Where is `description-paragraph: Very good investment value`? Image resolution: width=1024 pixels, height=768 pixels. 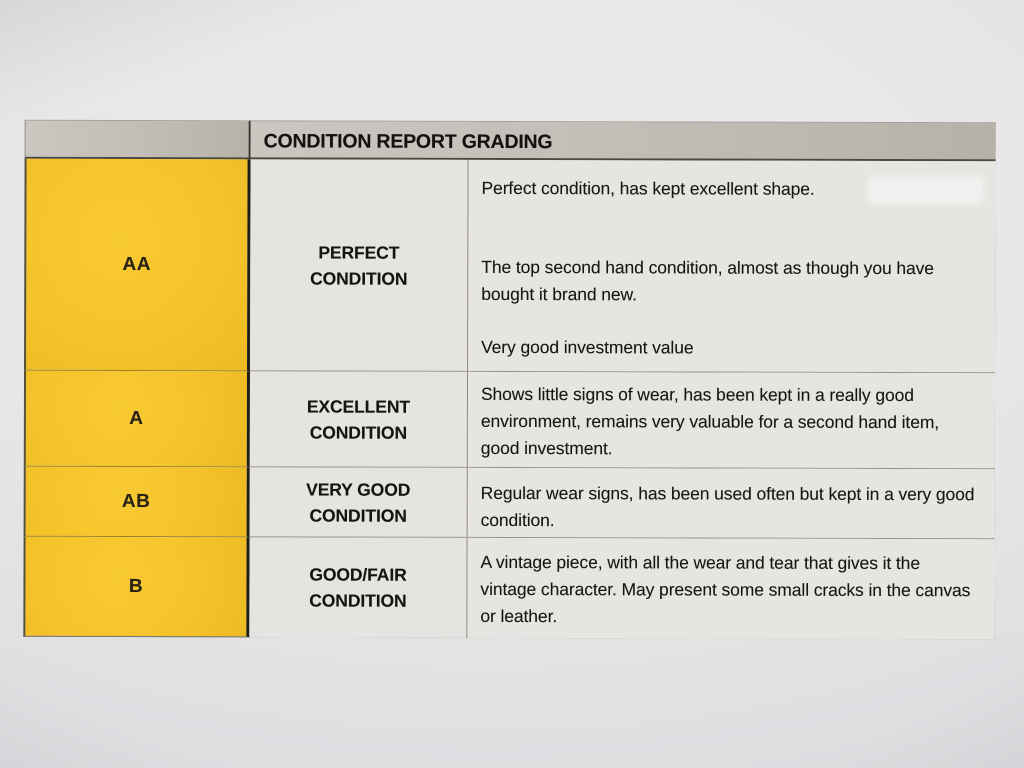
description-paragraph: Very good investment value is located at coordinates (587, 347).